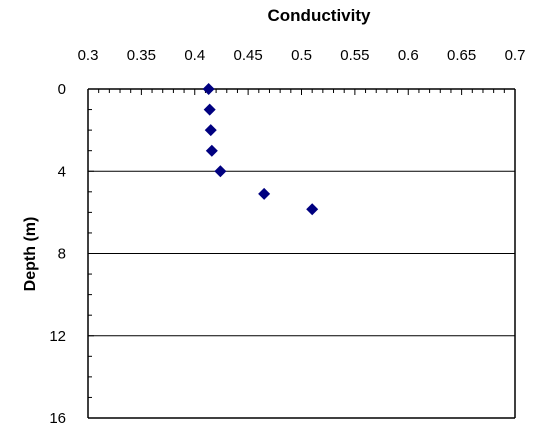 The width and height of the screenshot is (536, 435). What do you see at coordinates (301, 55) in the screenshot?
I see `x-tick-label: 0.5` at bounding box center [301, 55].